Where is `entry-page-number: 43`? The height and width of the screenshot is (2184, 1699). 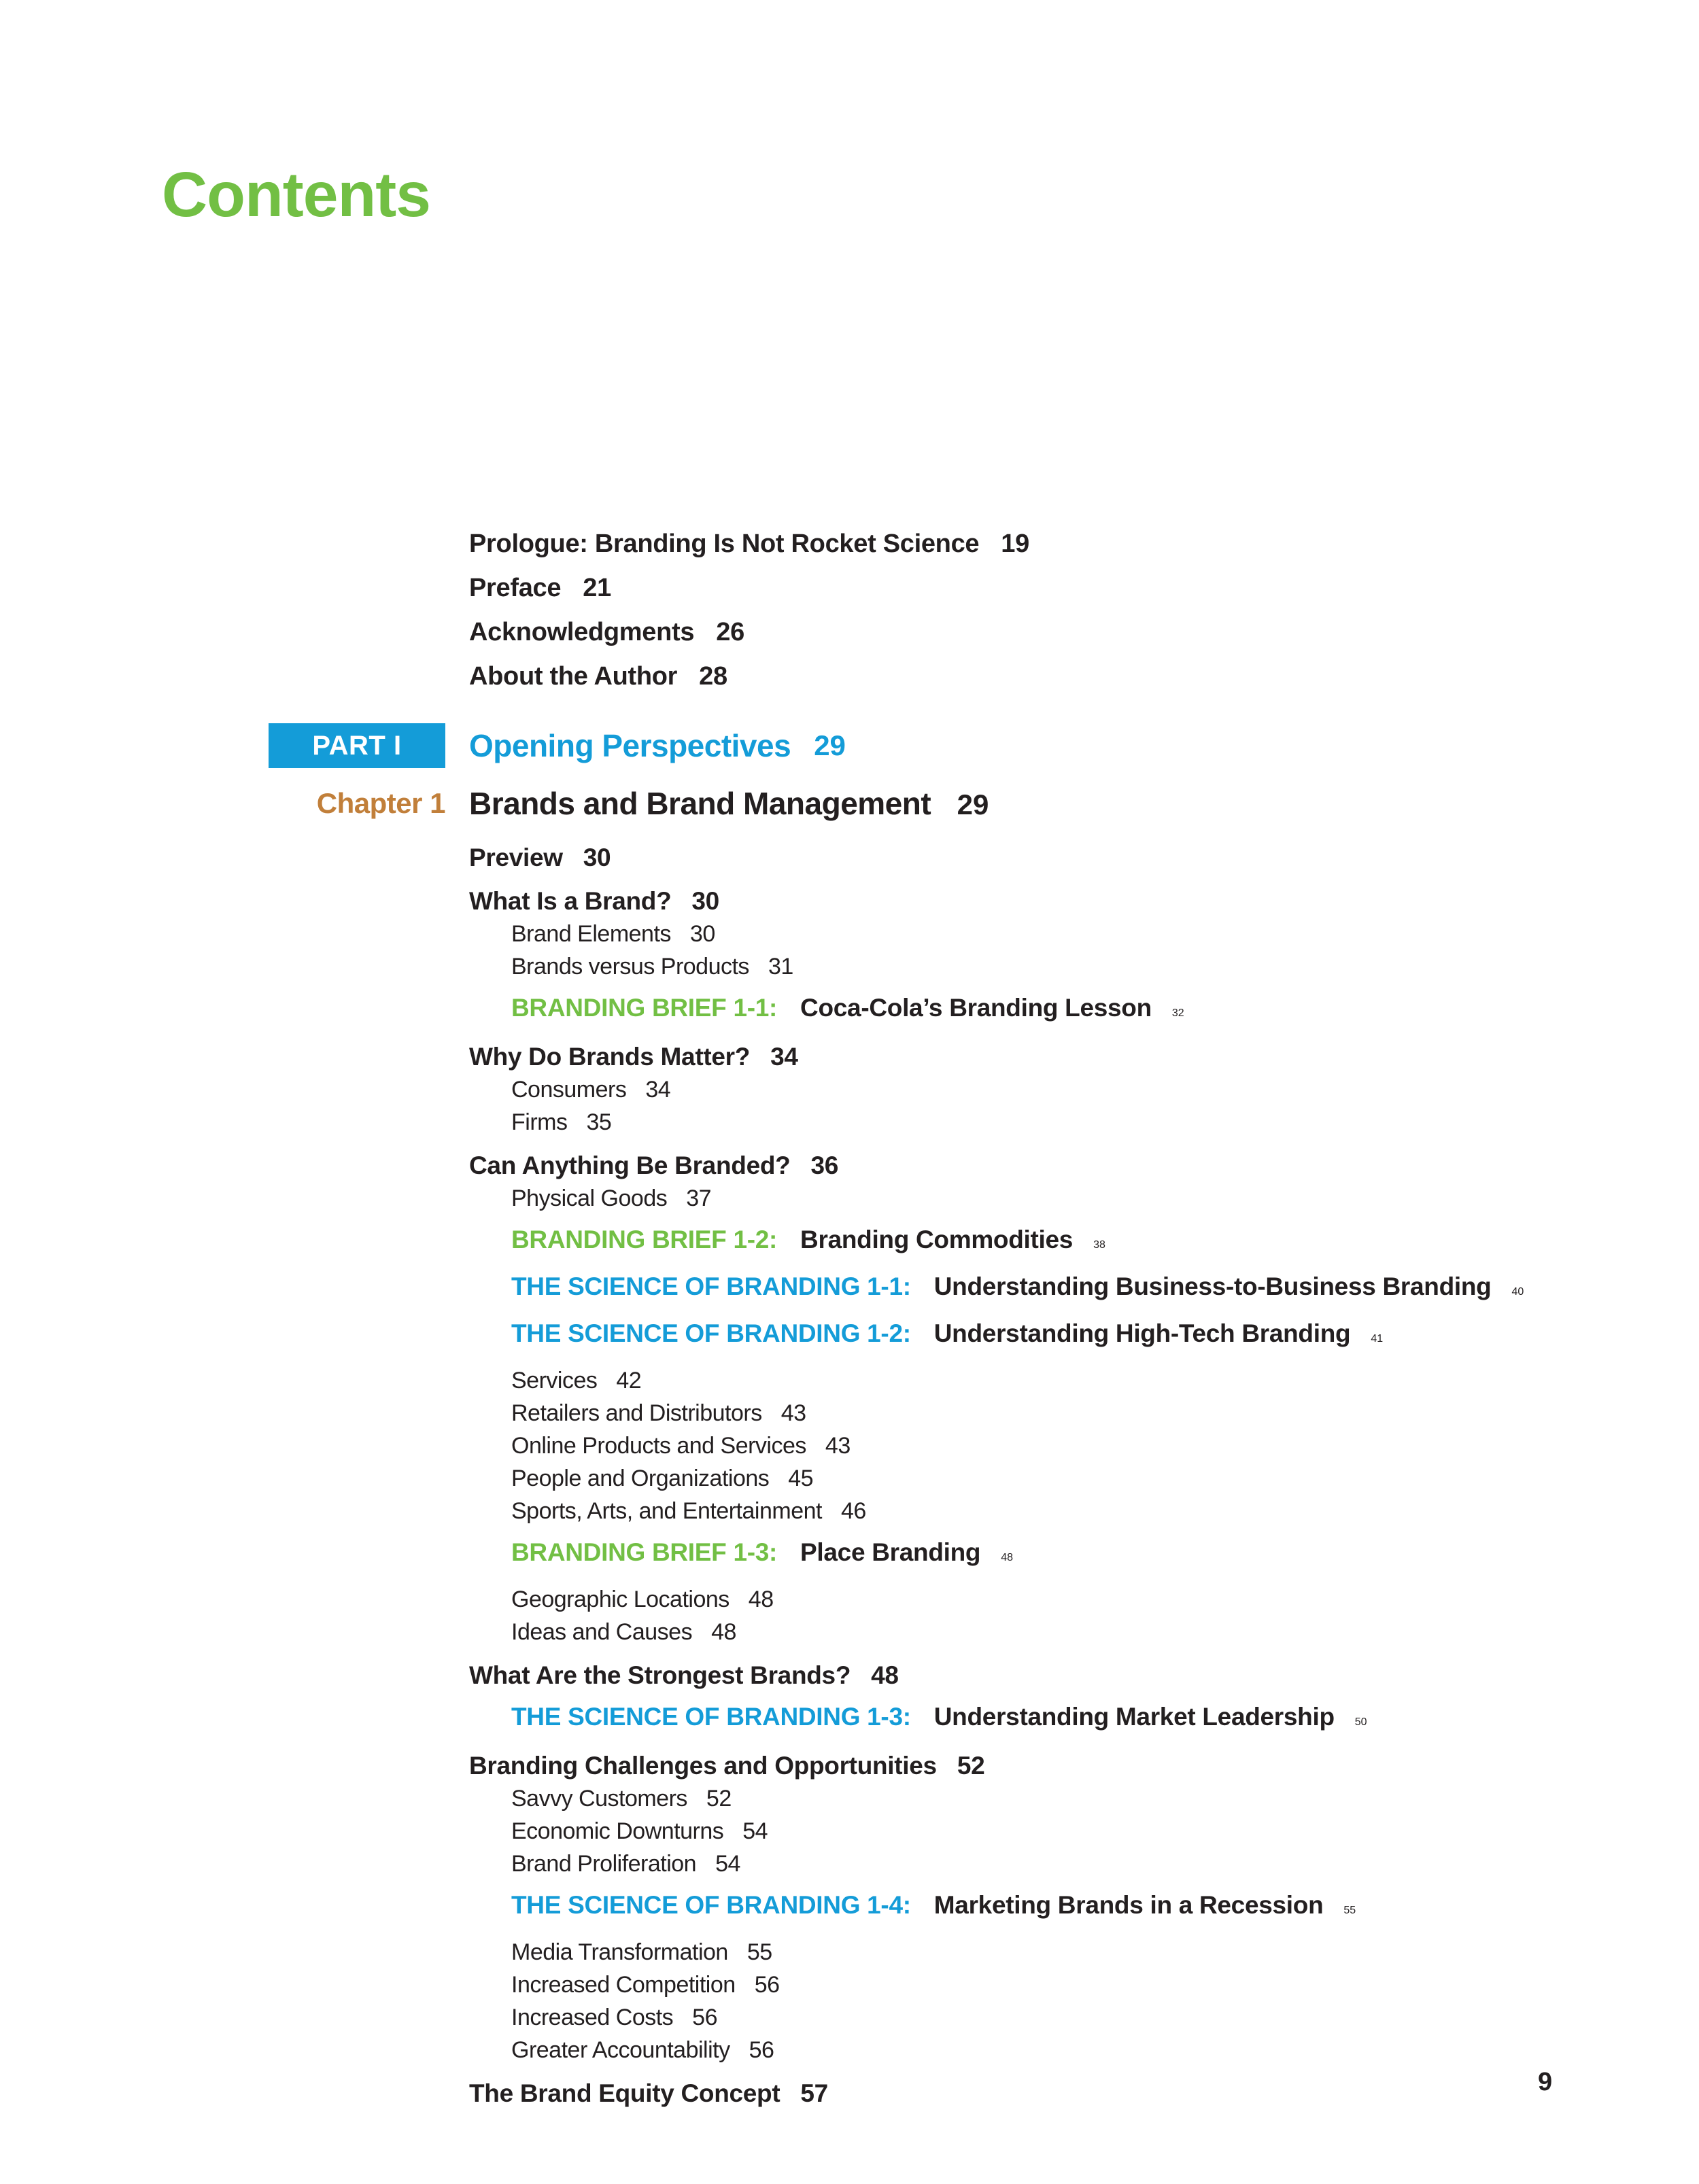
entry-page-number: 43 is located at coordinates (793, 1413).